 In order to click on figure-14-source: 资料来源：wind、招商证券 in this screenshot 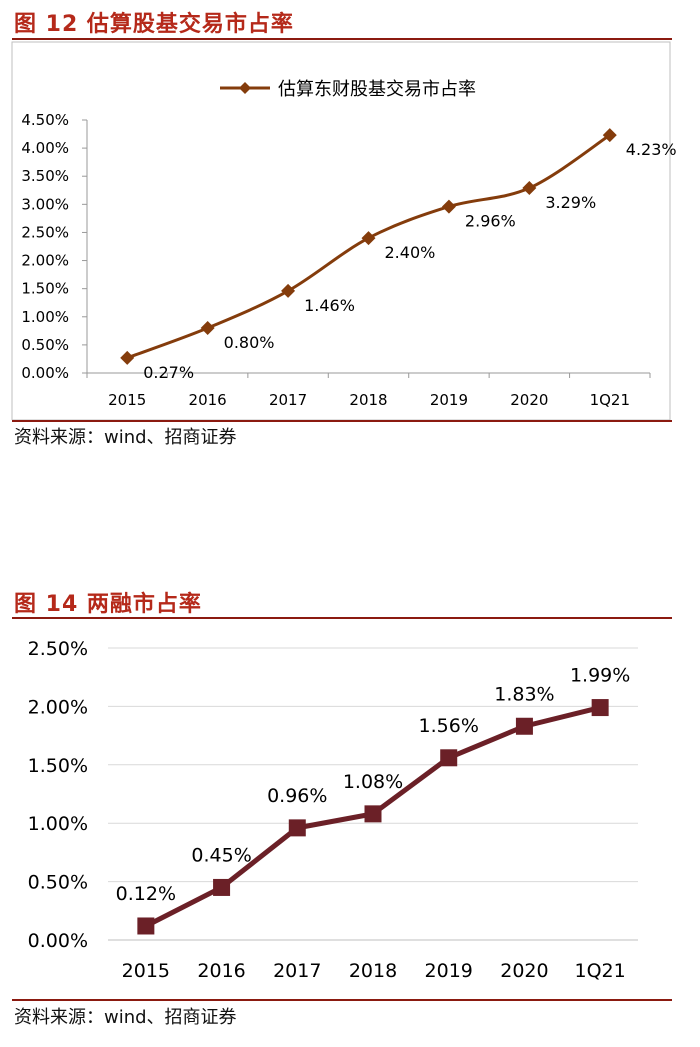, I will do `click(125, 1017)`.